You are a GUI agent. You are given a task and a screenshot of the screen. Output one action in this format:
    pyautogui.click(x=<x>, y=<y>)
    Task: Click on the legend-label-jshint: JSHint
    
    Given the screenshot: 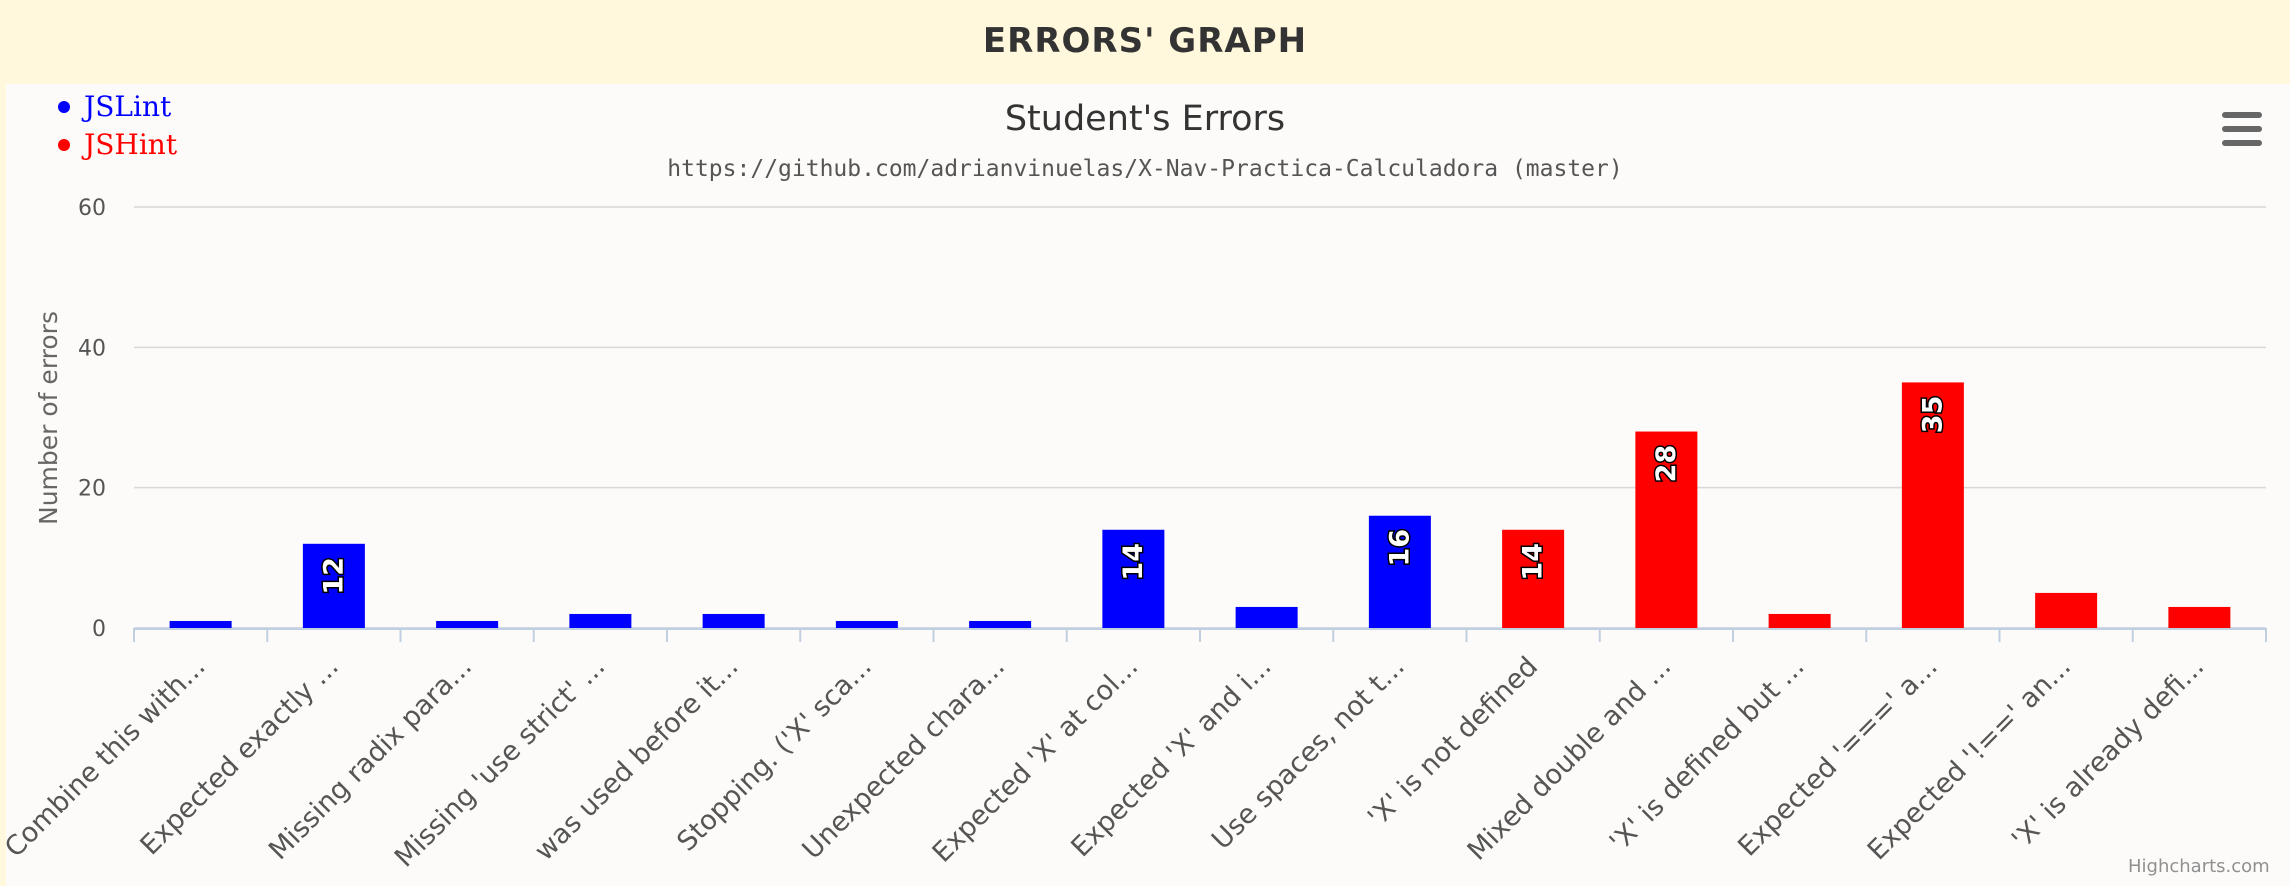 What is the action you would take?
    pyautogui.click(x=131, y=144)
    